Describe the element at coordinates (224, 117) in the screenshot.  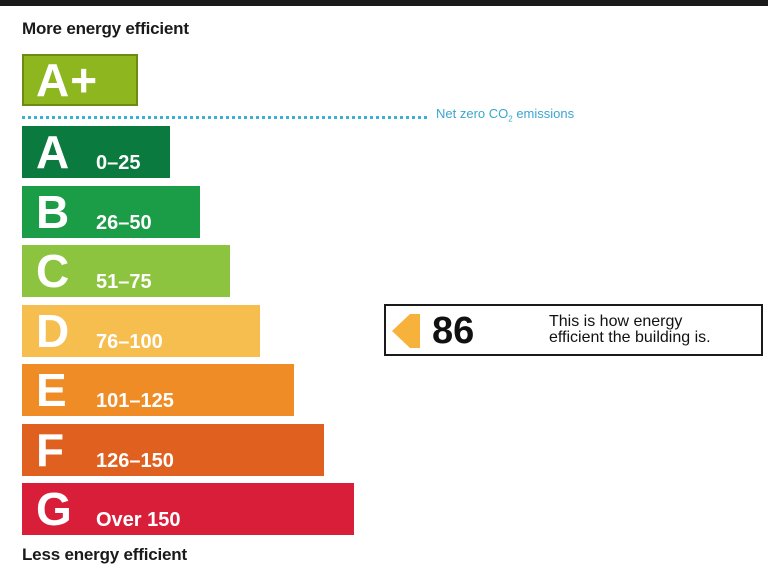
I see `net-zero-dotted-line` at that location.